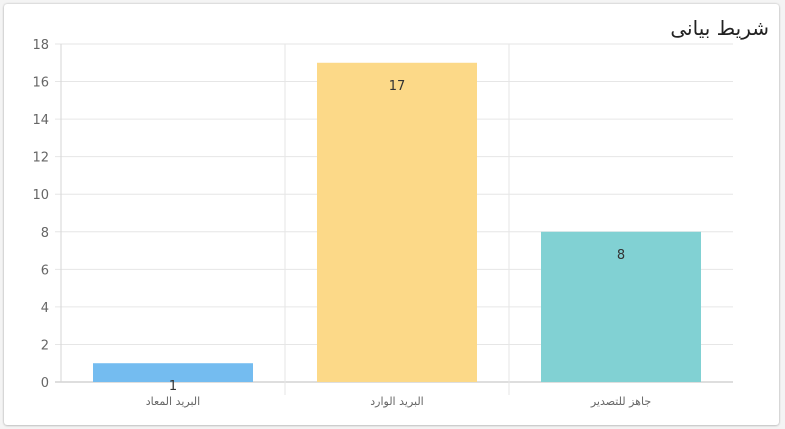 This screenshot has height=429, width=785. What do you see at coordinates (45, 270) in the screenshot?
I see `y-tick-label: 6` at bounding box center [45, 270].